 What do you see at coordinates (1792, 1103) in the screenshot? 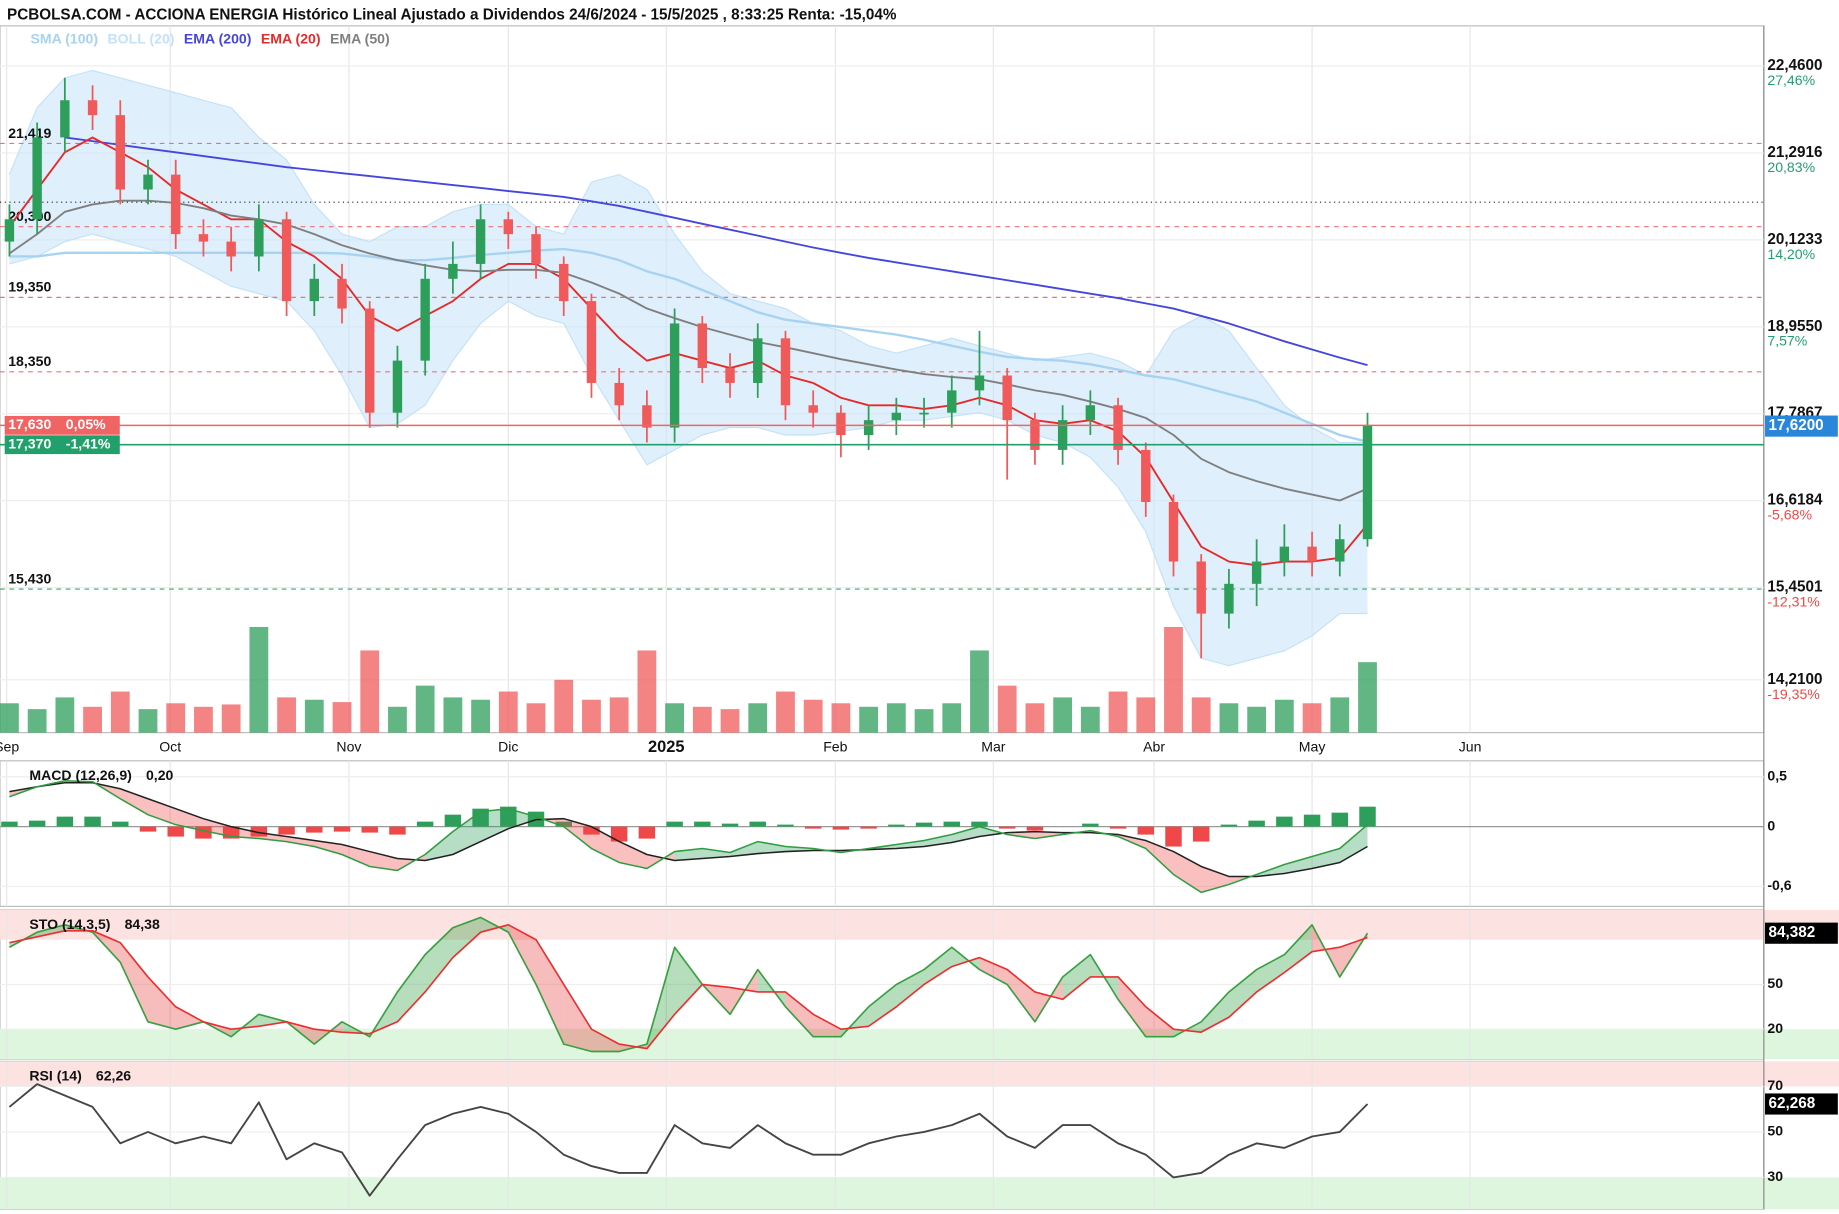
I see `last-value-label: 62,268` at bounding box center [1792, 1103].